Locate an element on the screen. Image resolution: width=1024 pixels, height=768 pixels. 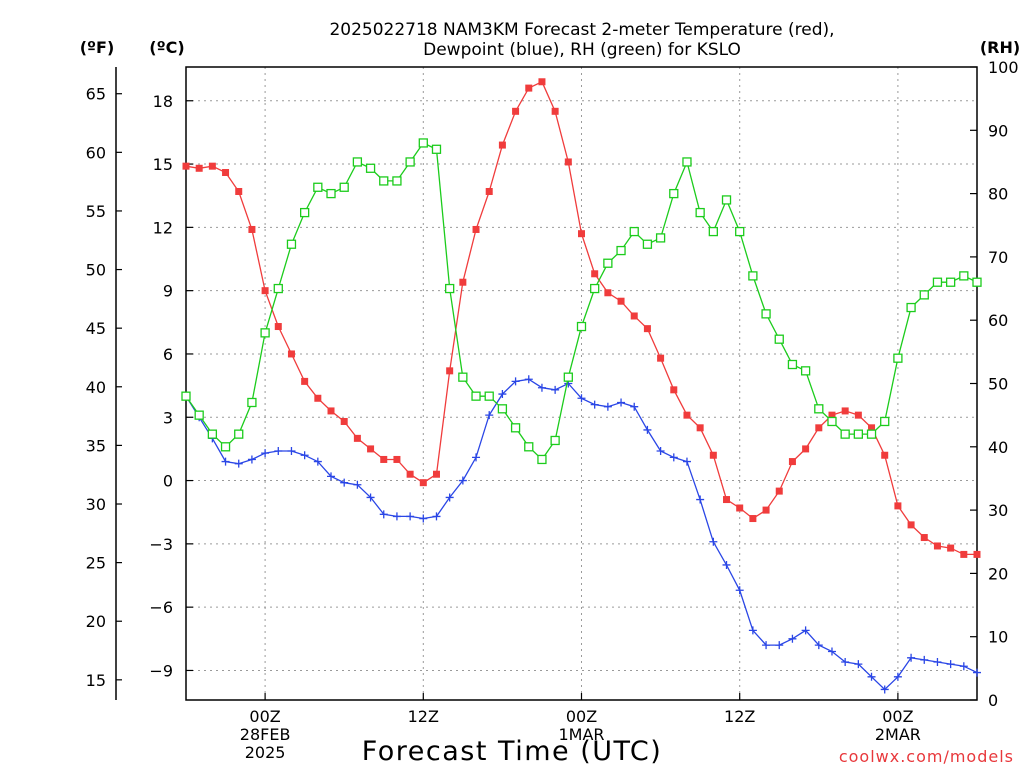
watermark-link: coolwx.com/models is located at coordinates (926, 756).